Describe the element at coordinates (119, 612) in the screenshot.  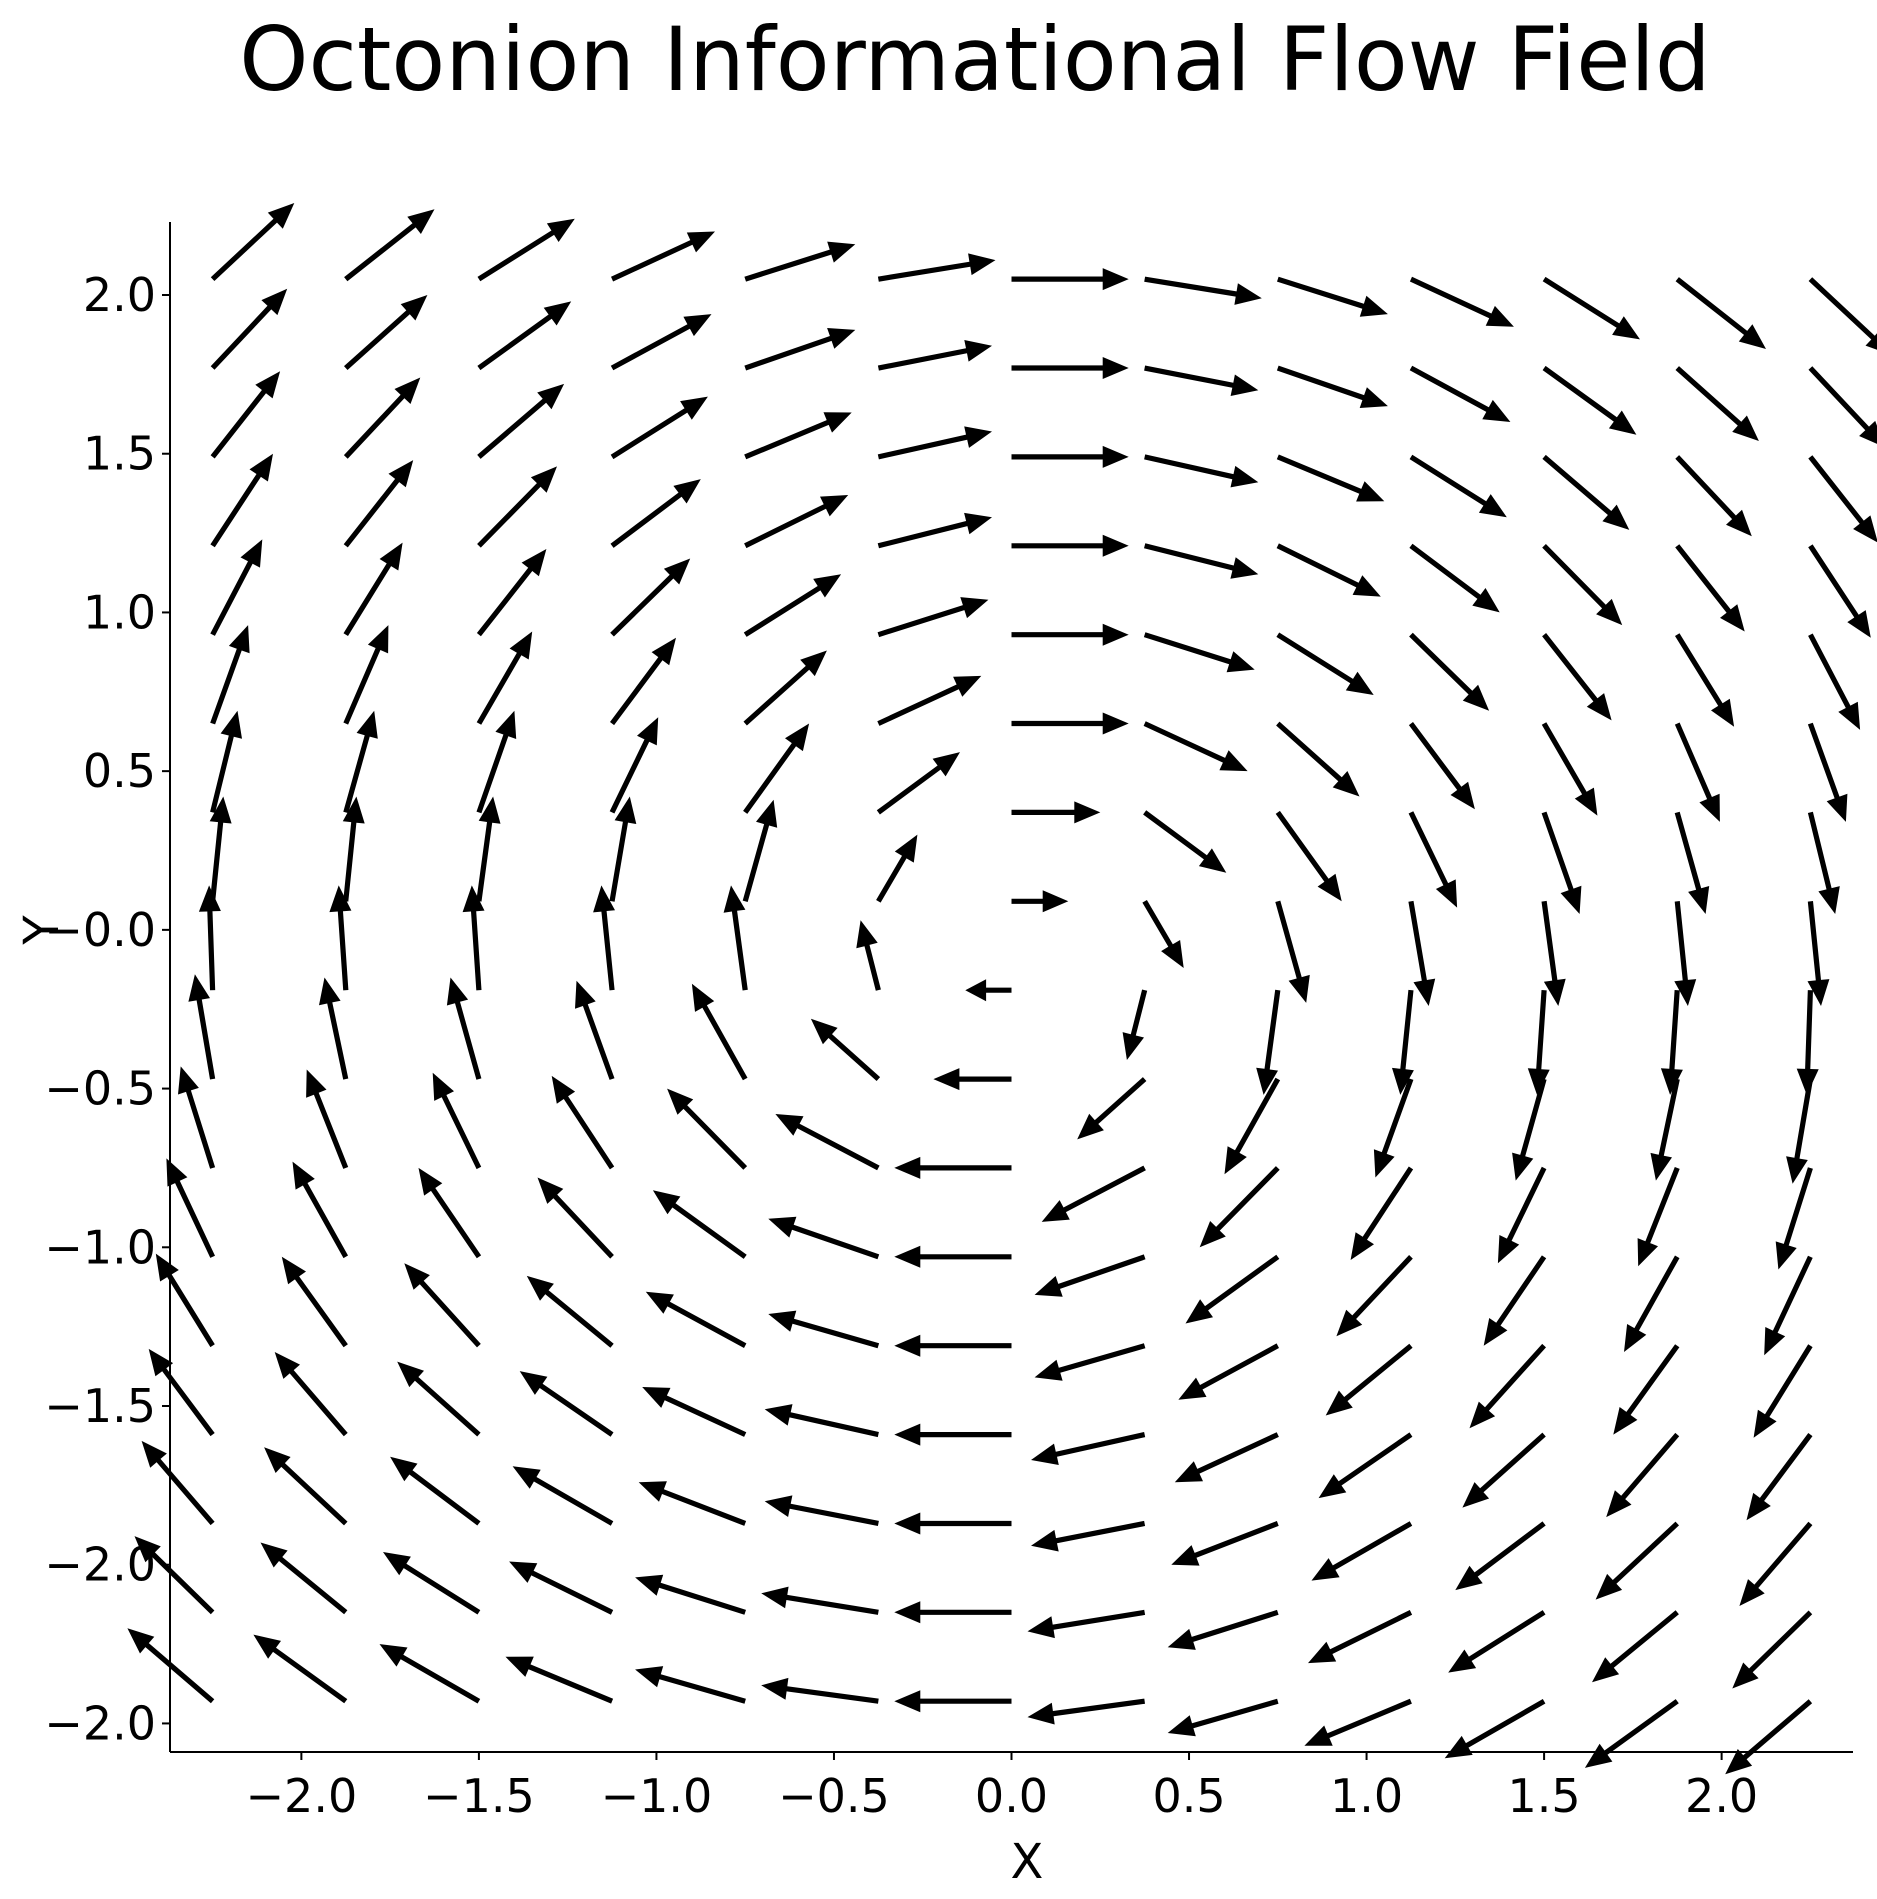
I see `y-tick-label: 1.0` at that location.